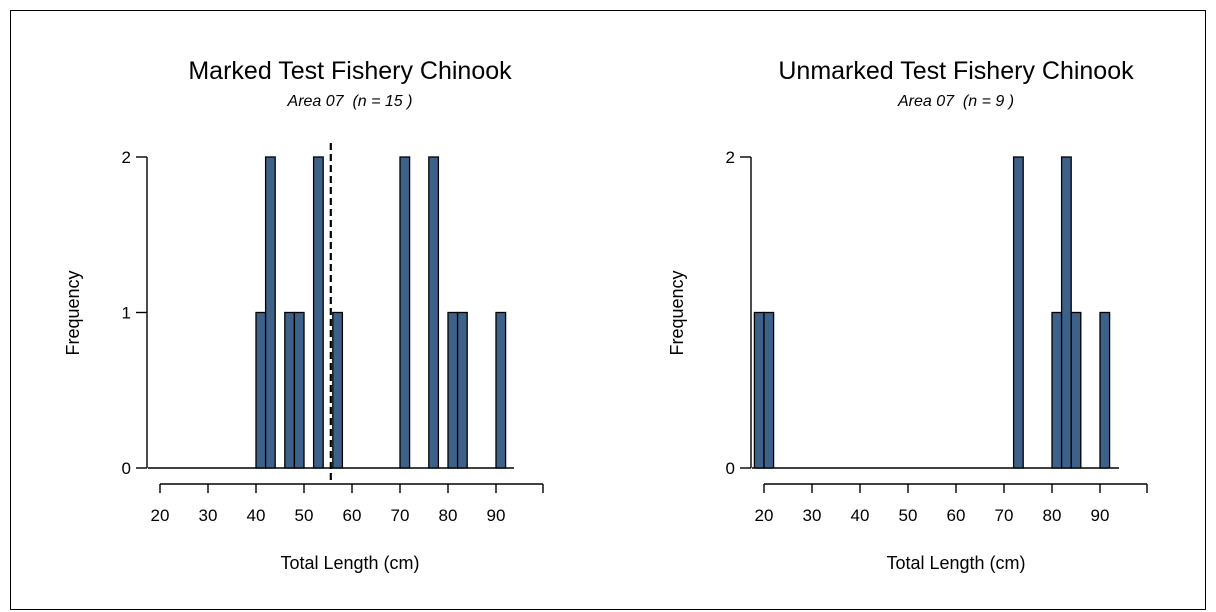 This screenshot has height=612, width=1216. What do you see at coordinates (677, 312) in the screenshot?
I see `y-axis-label-unmarked: Frequency` at bounding box center [677, 312].